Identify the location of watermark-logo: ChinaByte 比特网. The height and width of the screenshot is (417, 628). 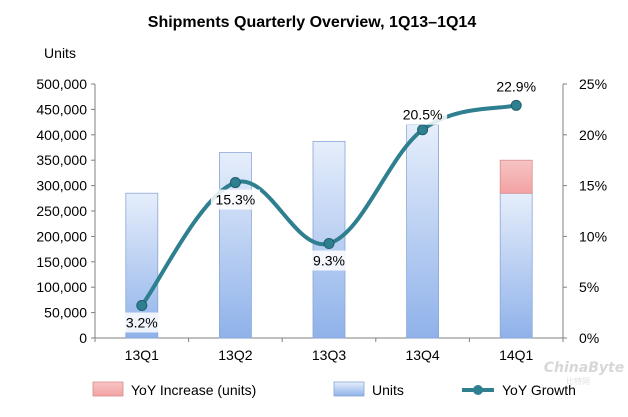
(584, 373).